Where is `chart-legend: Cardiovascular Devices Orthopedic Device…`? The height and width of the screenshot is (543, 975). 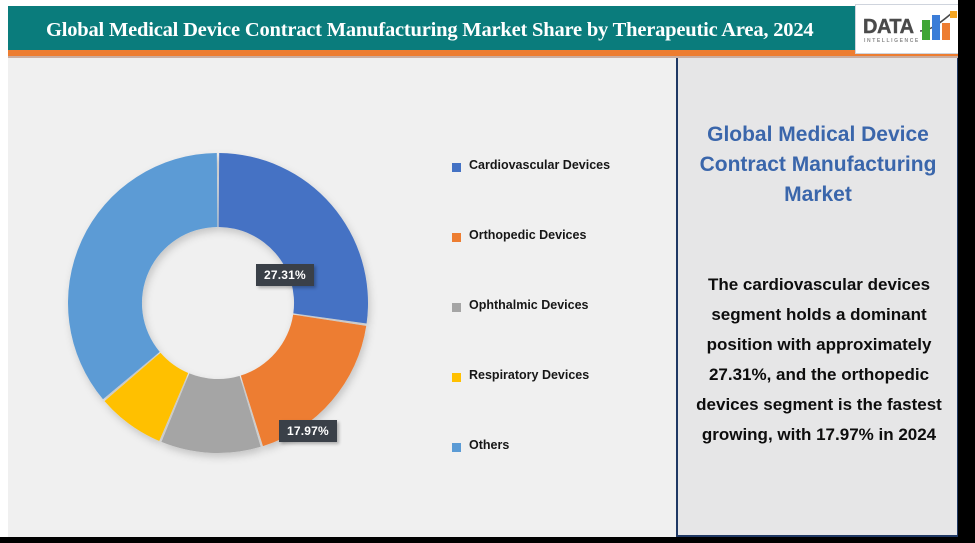 chart-legend: Cardiovascular Devices Orthopedic Device… is located at coordinates (559, 333).